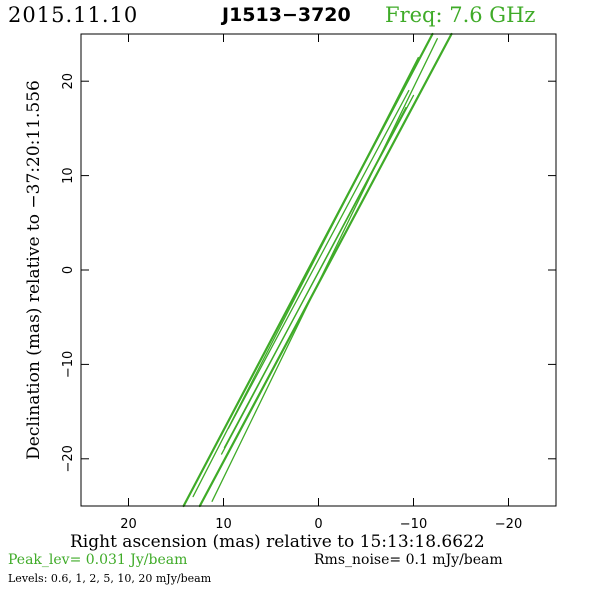  I want to click on source-name: J1513−3720, so click(286, 15).